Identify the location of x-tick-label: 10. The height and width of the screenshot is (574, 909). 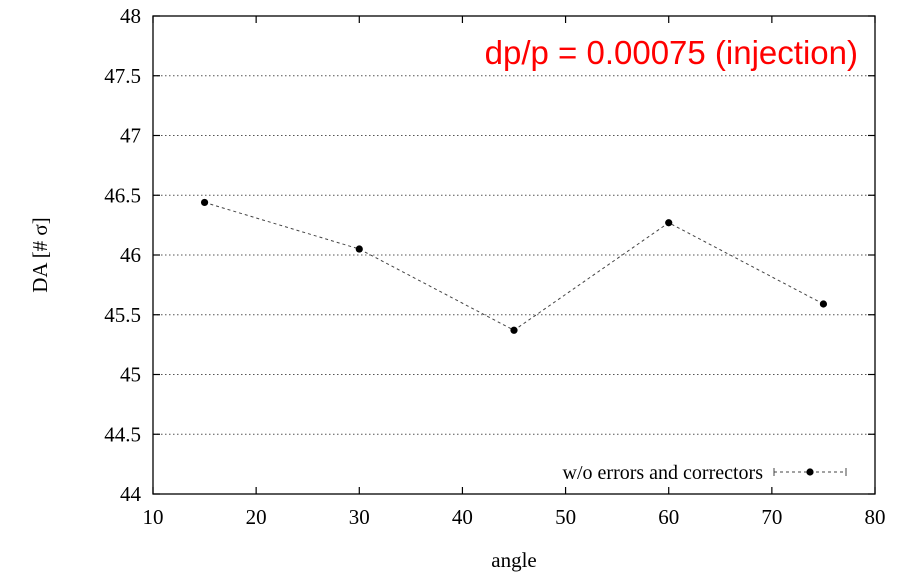
(153, 517).